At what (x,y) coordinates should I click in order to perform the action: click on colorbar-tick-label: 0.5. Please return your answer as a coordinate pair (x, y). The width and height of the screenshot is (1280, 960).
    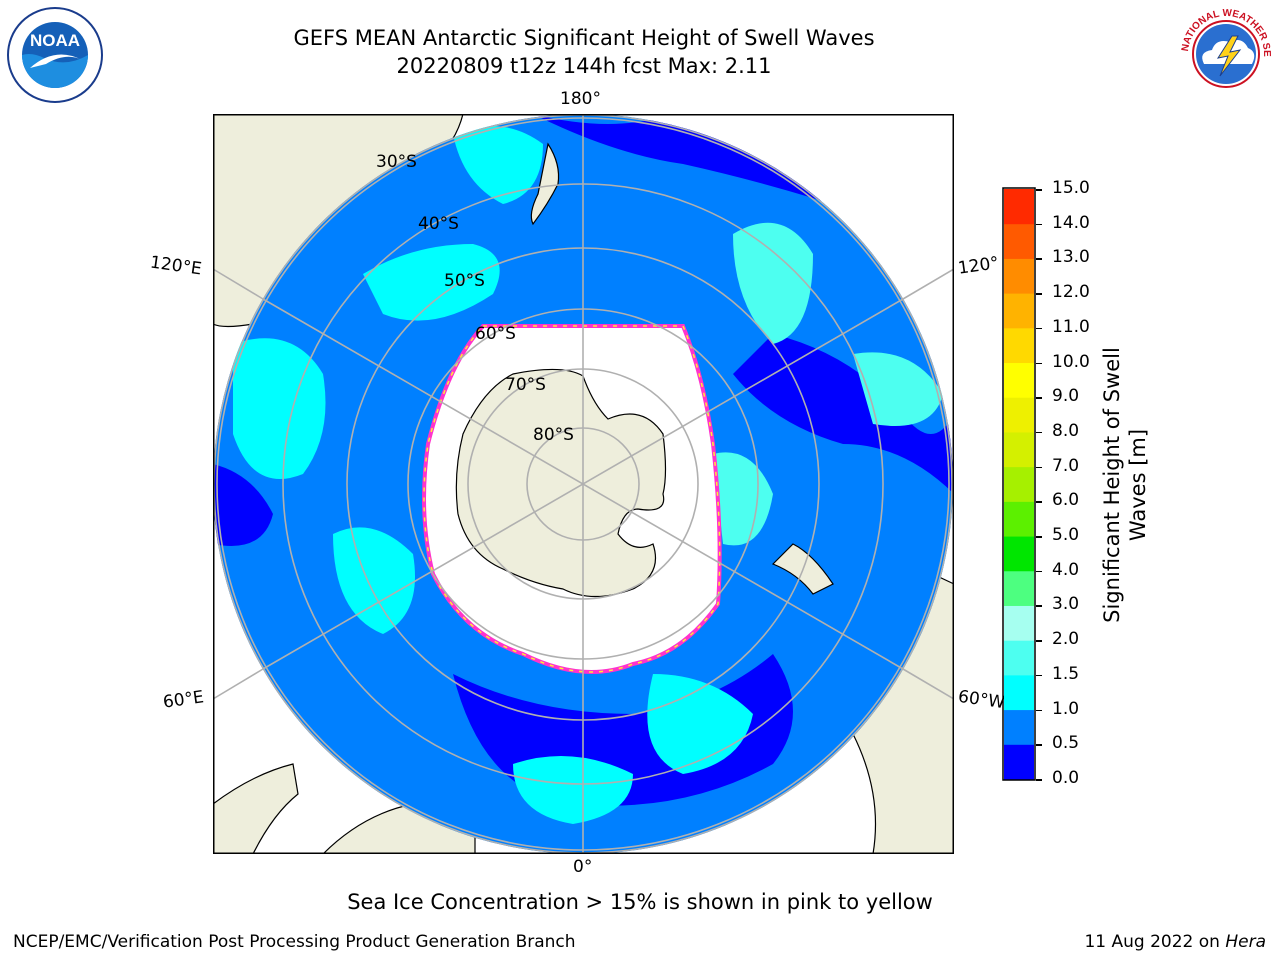
    Looking at the image, I should click on (1066, 743).